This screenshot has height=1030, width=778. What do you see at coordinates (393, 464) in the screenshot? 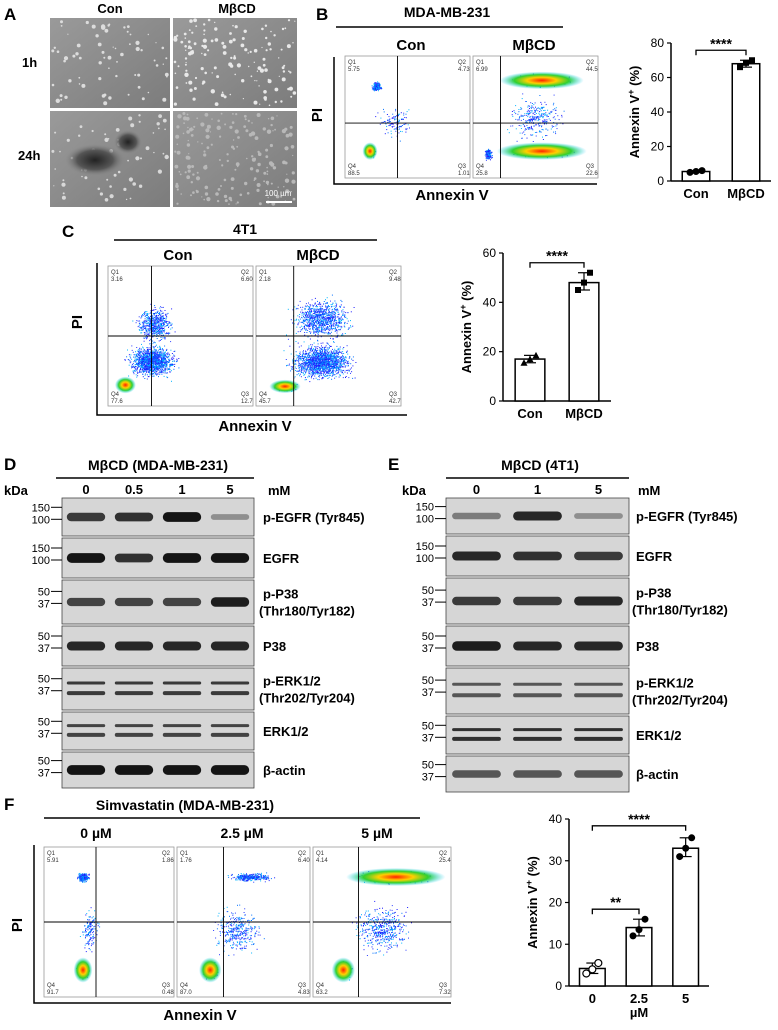
I see `panel-letter-e: E` at bounding box center [393, 464].